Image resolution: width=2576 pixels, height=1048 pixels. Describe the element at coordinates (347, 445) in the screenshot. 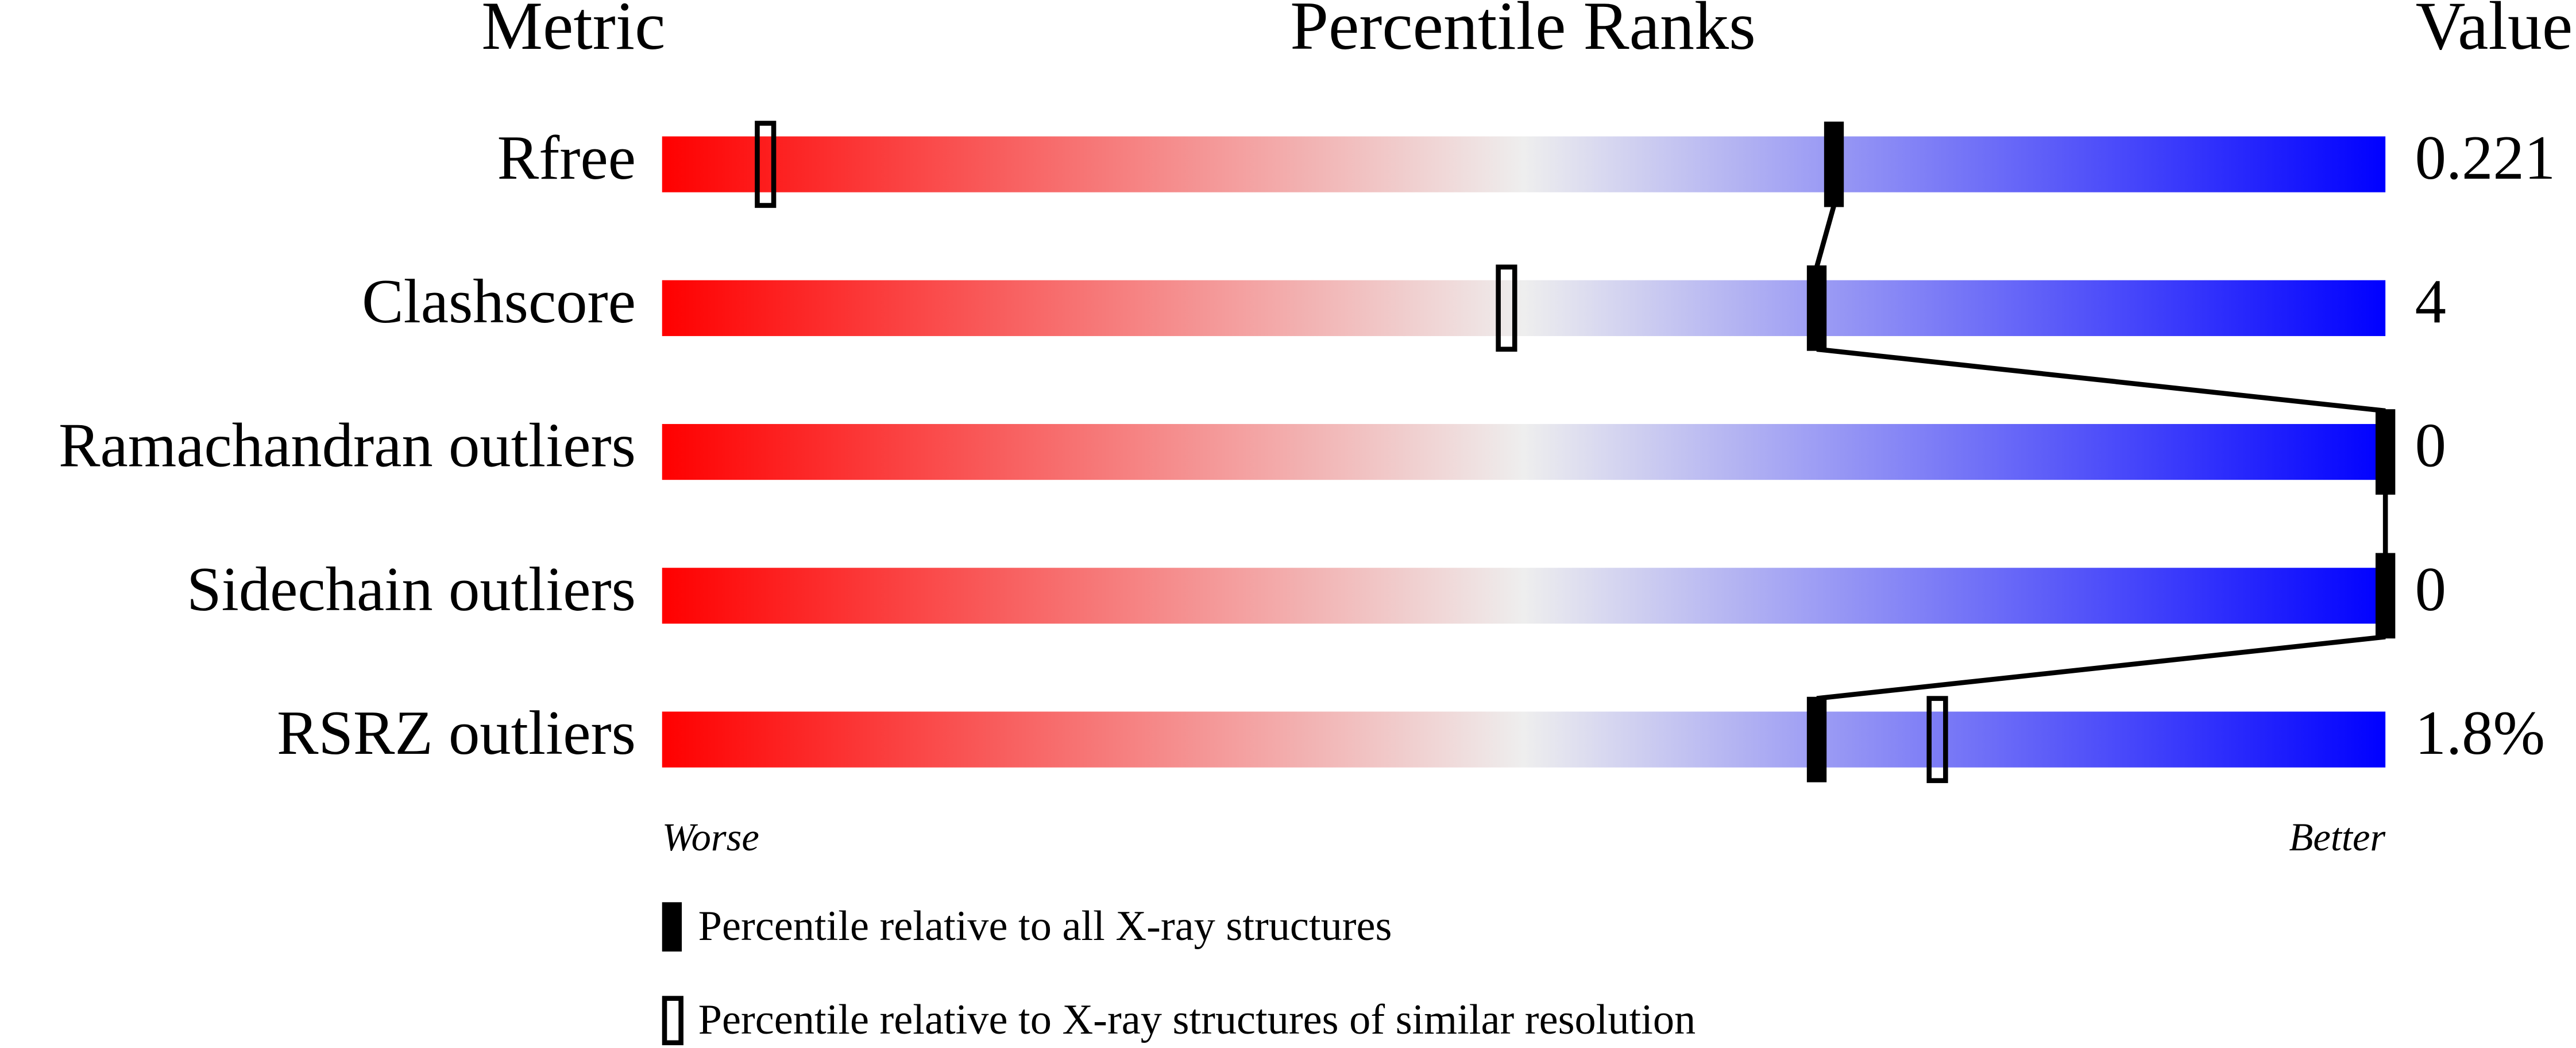

I see `metric-label: Ramachandran outliers` at that location.